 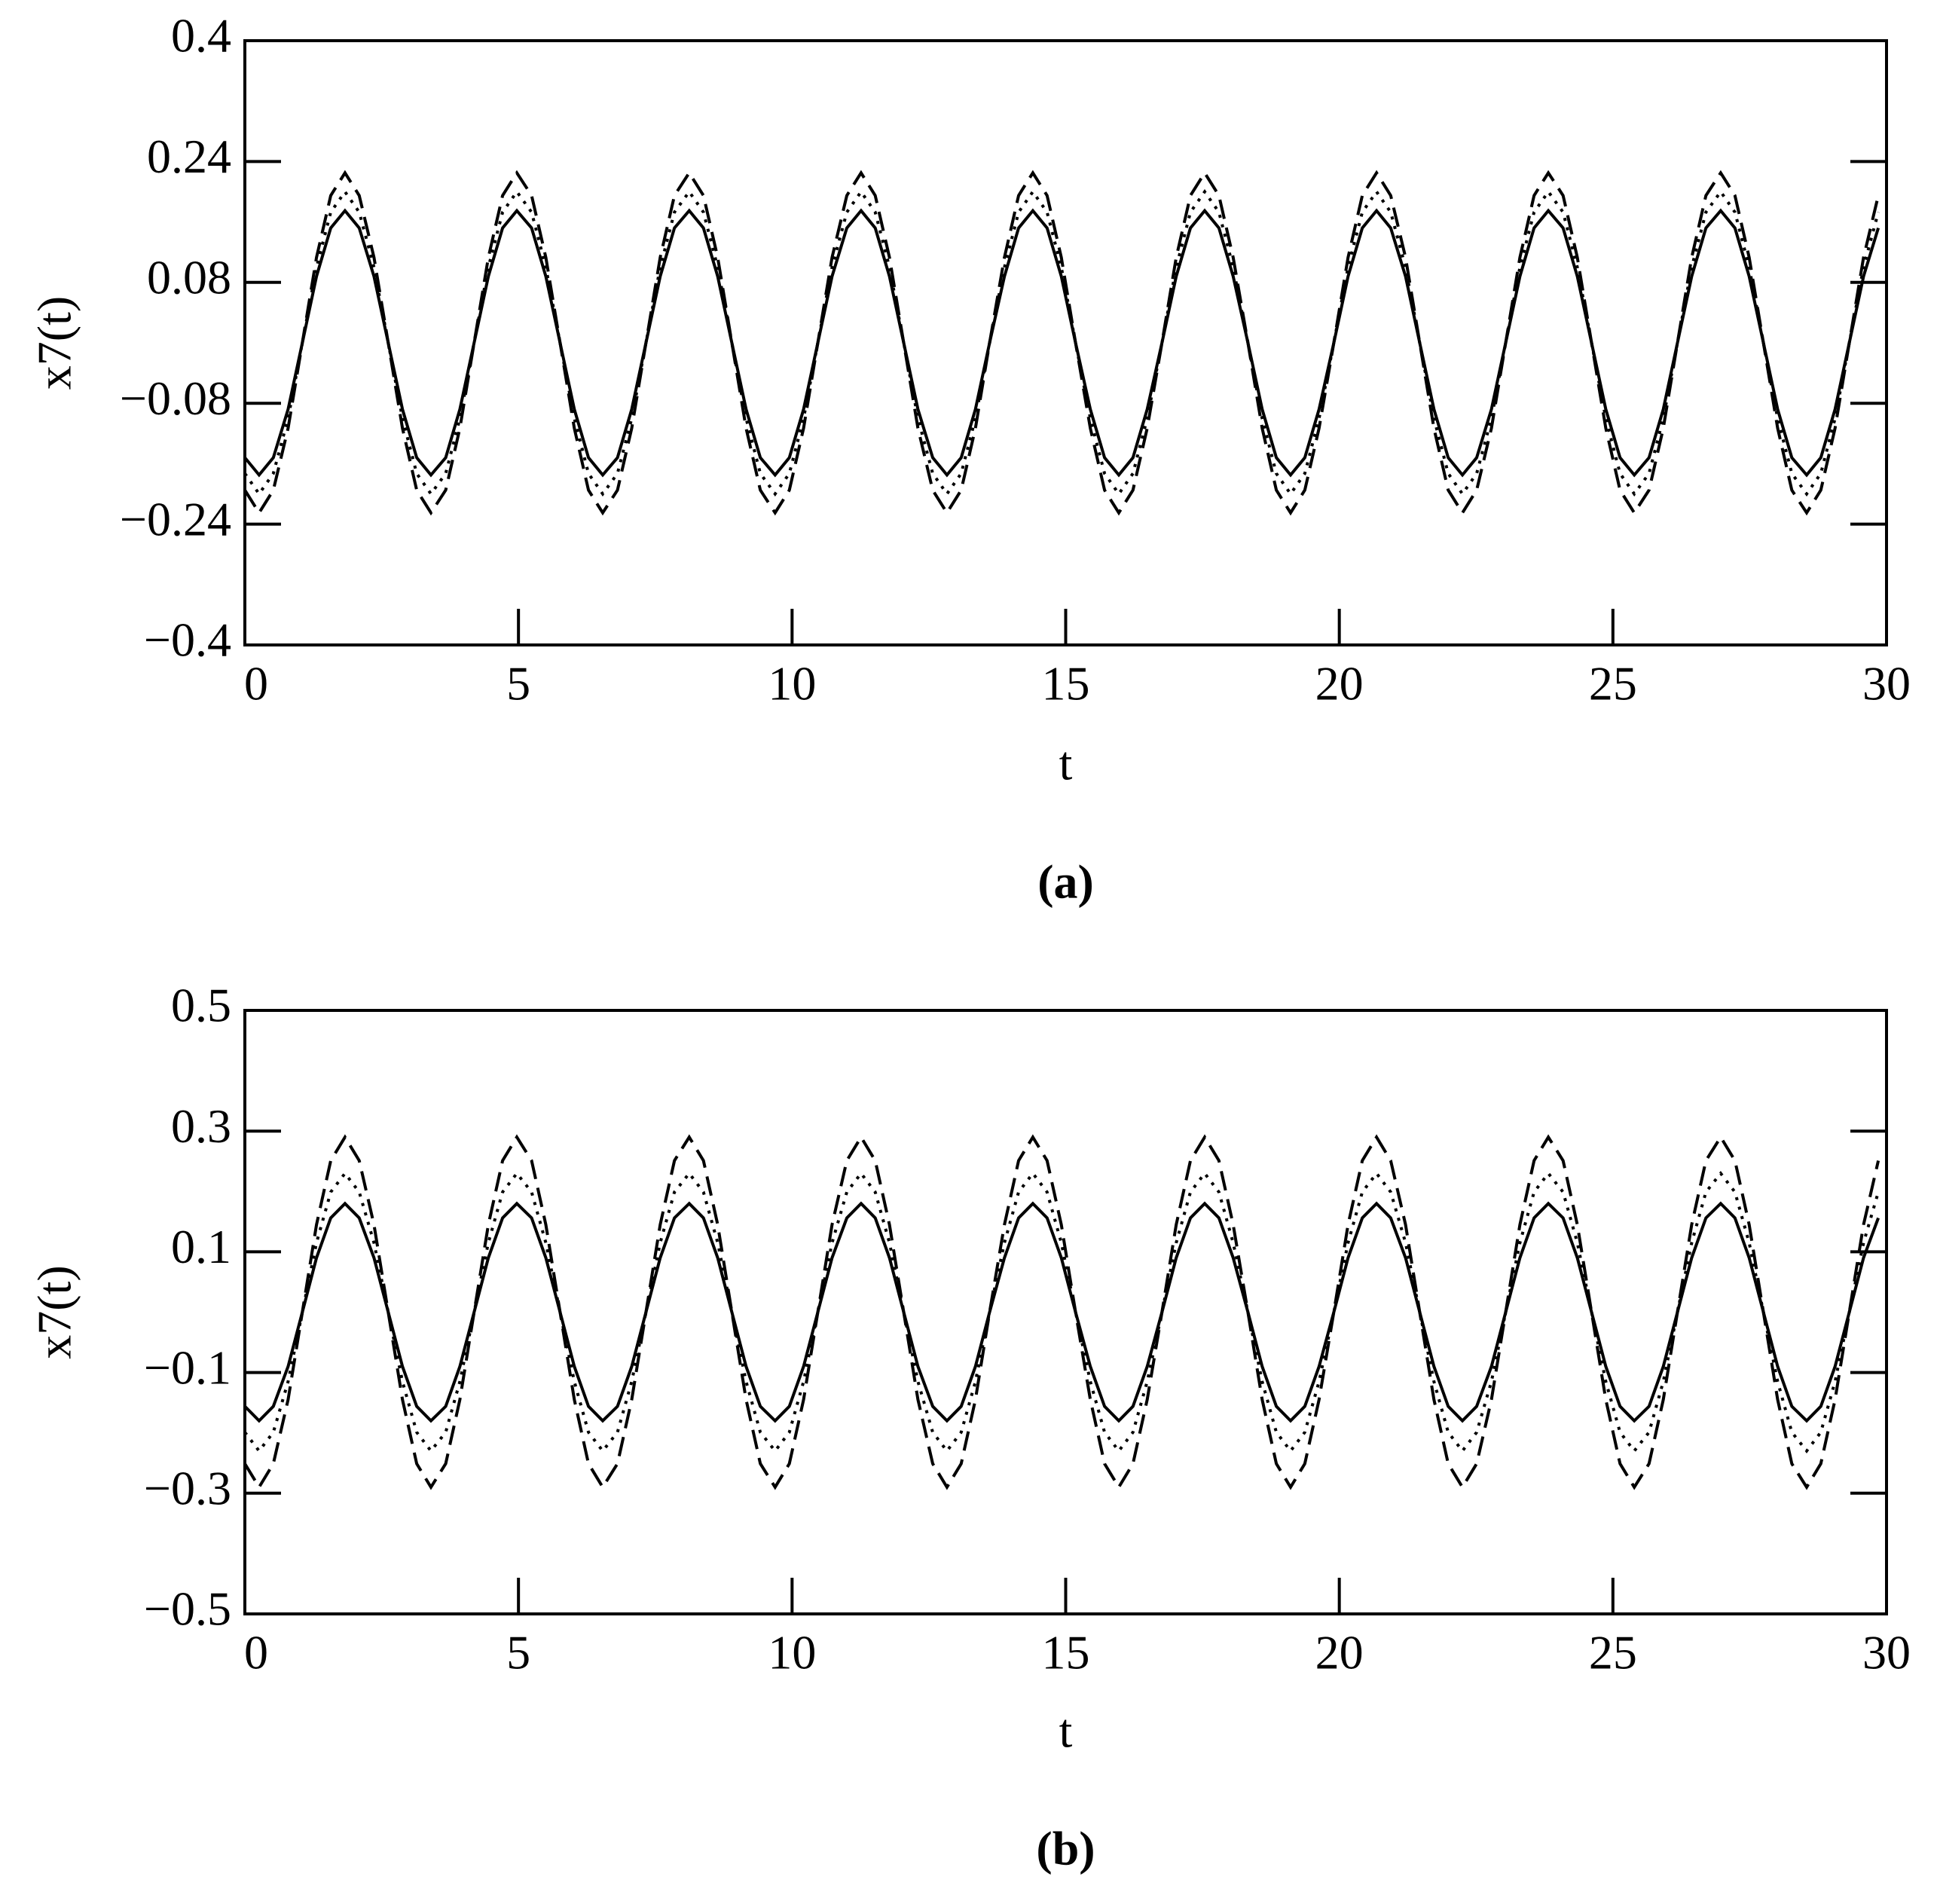 What do you see at coordinates (201, 1126) in the screenshot?
I see `y-tick-label: 0.3` at bounding box center [201, 1126].